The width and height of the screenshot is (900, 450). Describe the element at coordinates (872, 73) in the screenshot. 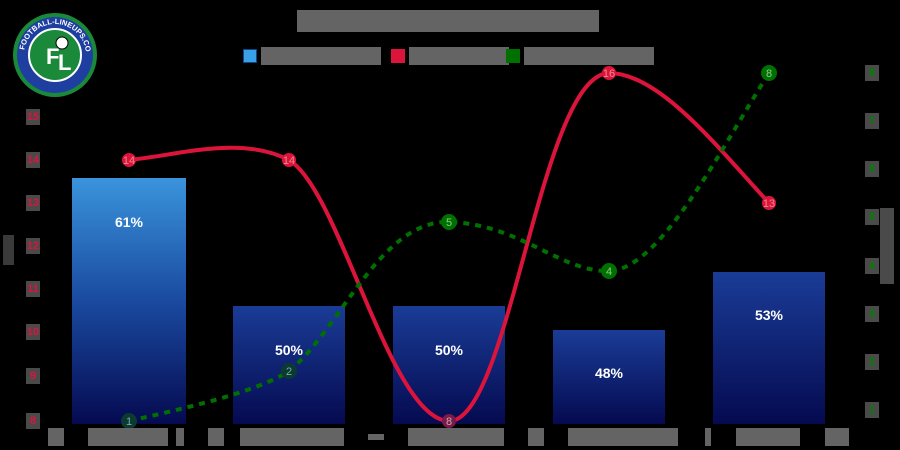

I see `right-axis-tick: 8` at that location.